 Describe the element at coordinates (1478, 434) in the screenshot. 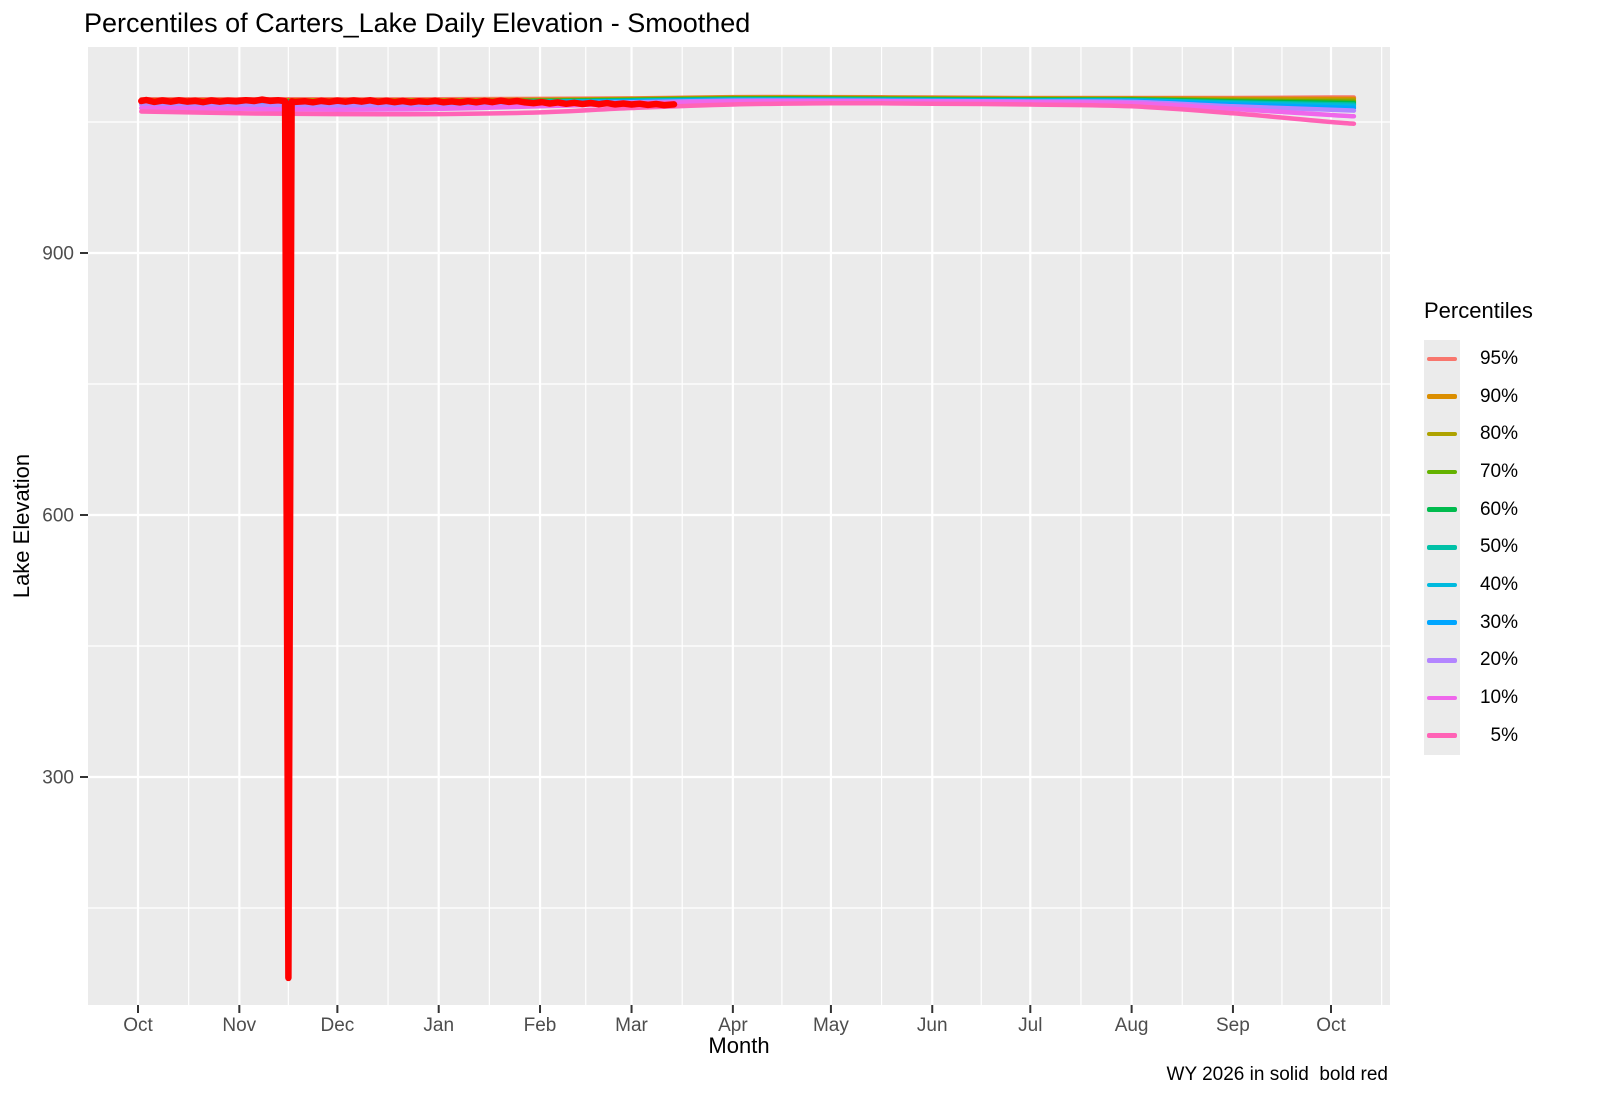

I see `legend-item: 80%` at that location.